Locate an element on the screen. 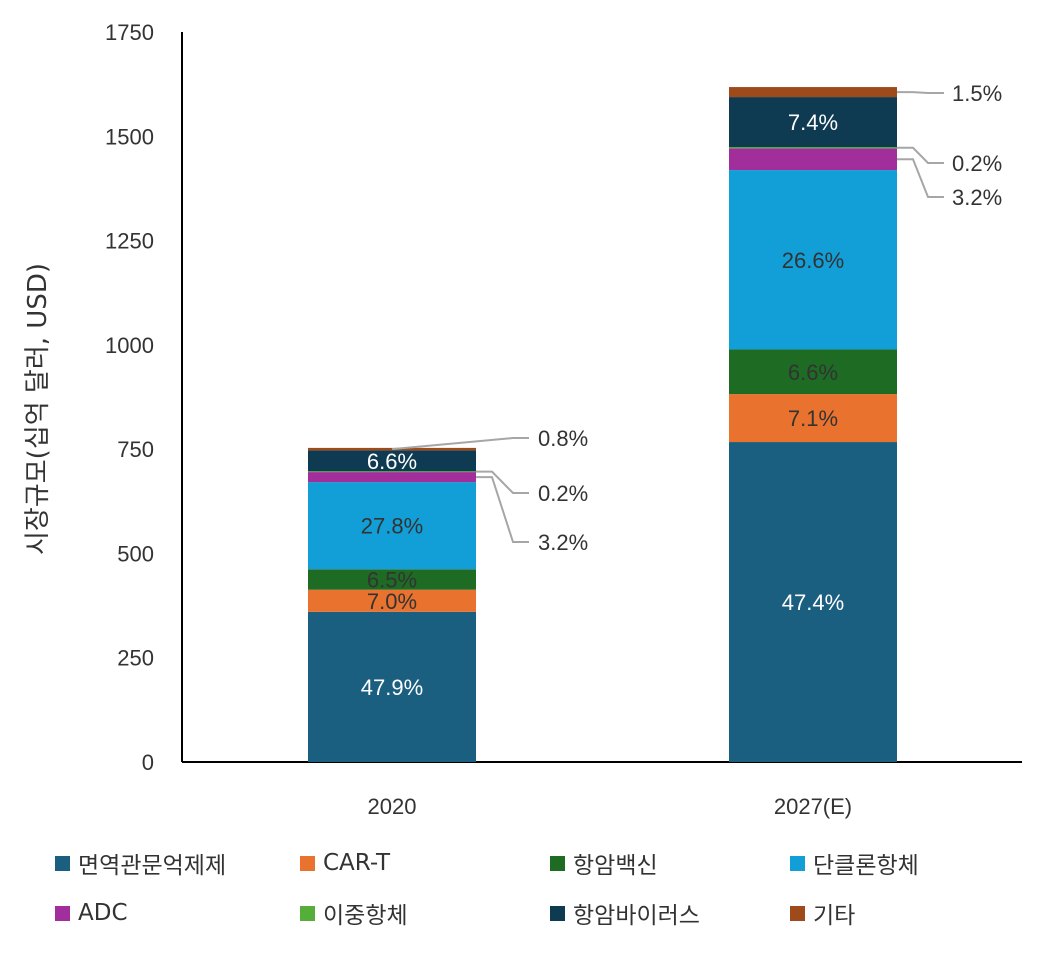  legend-item: 이중항체 is located at coordinates (425, 913).